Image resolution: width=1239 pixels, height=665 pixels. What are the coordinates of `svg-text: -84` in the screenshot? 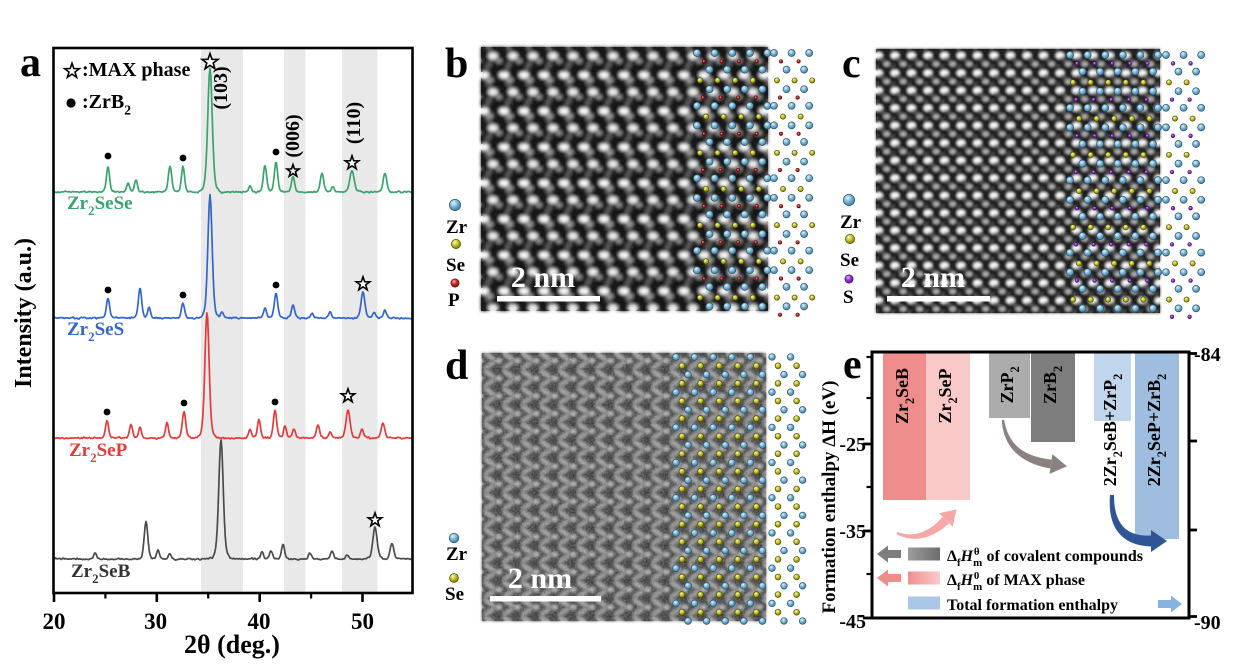 It's located at (1207, 355).